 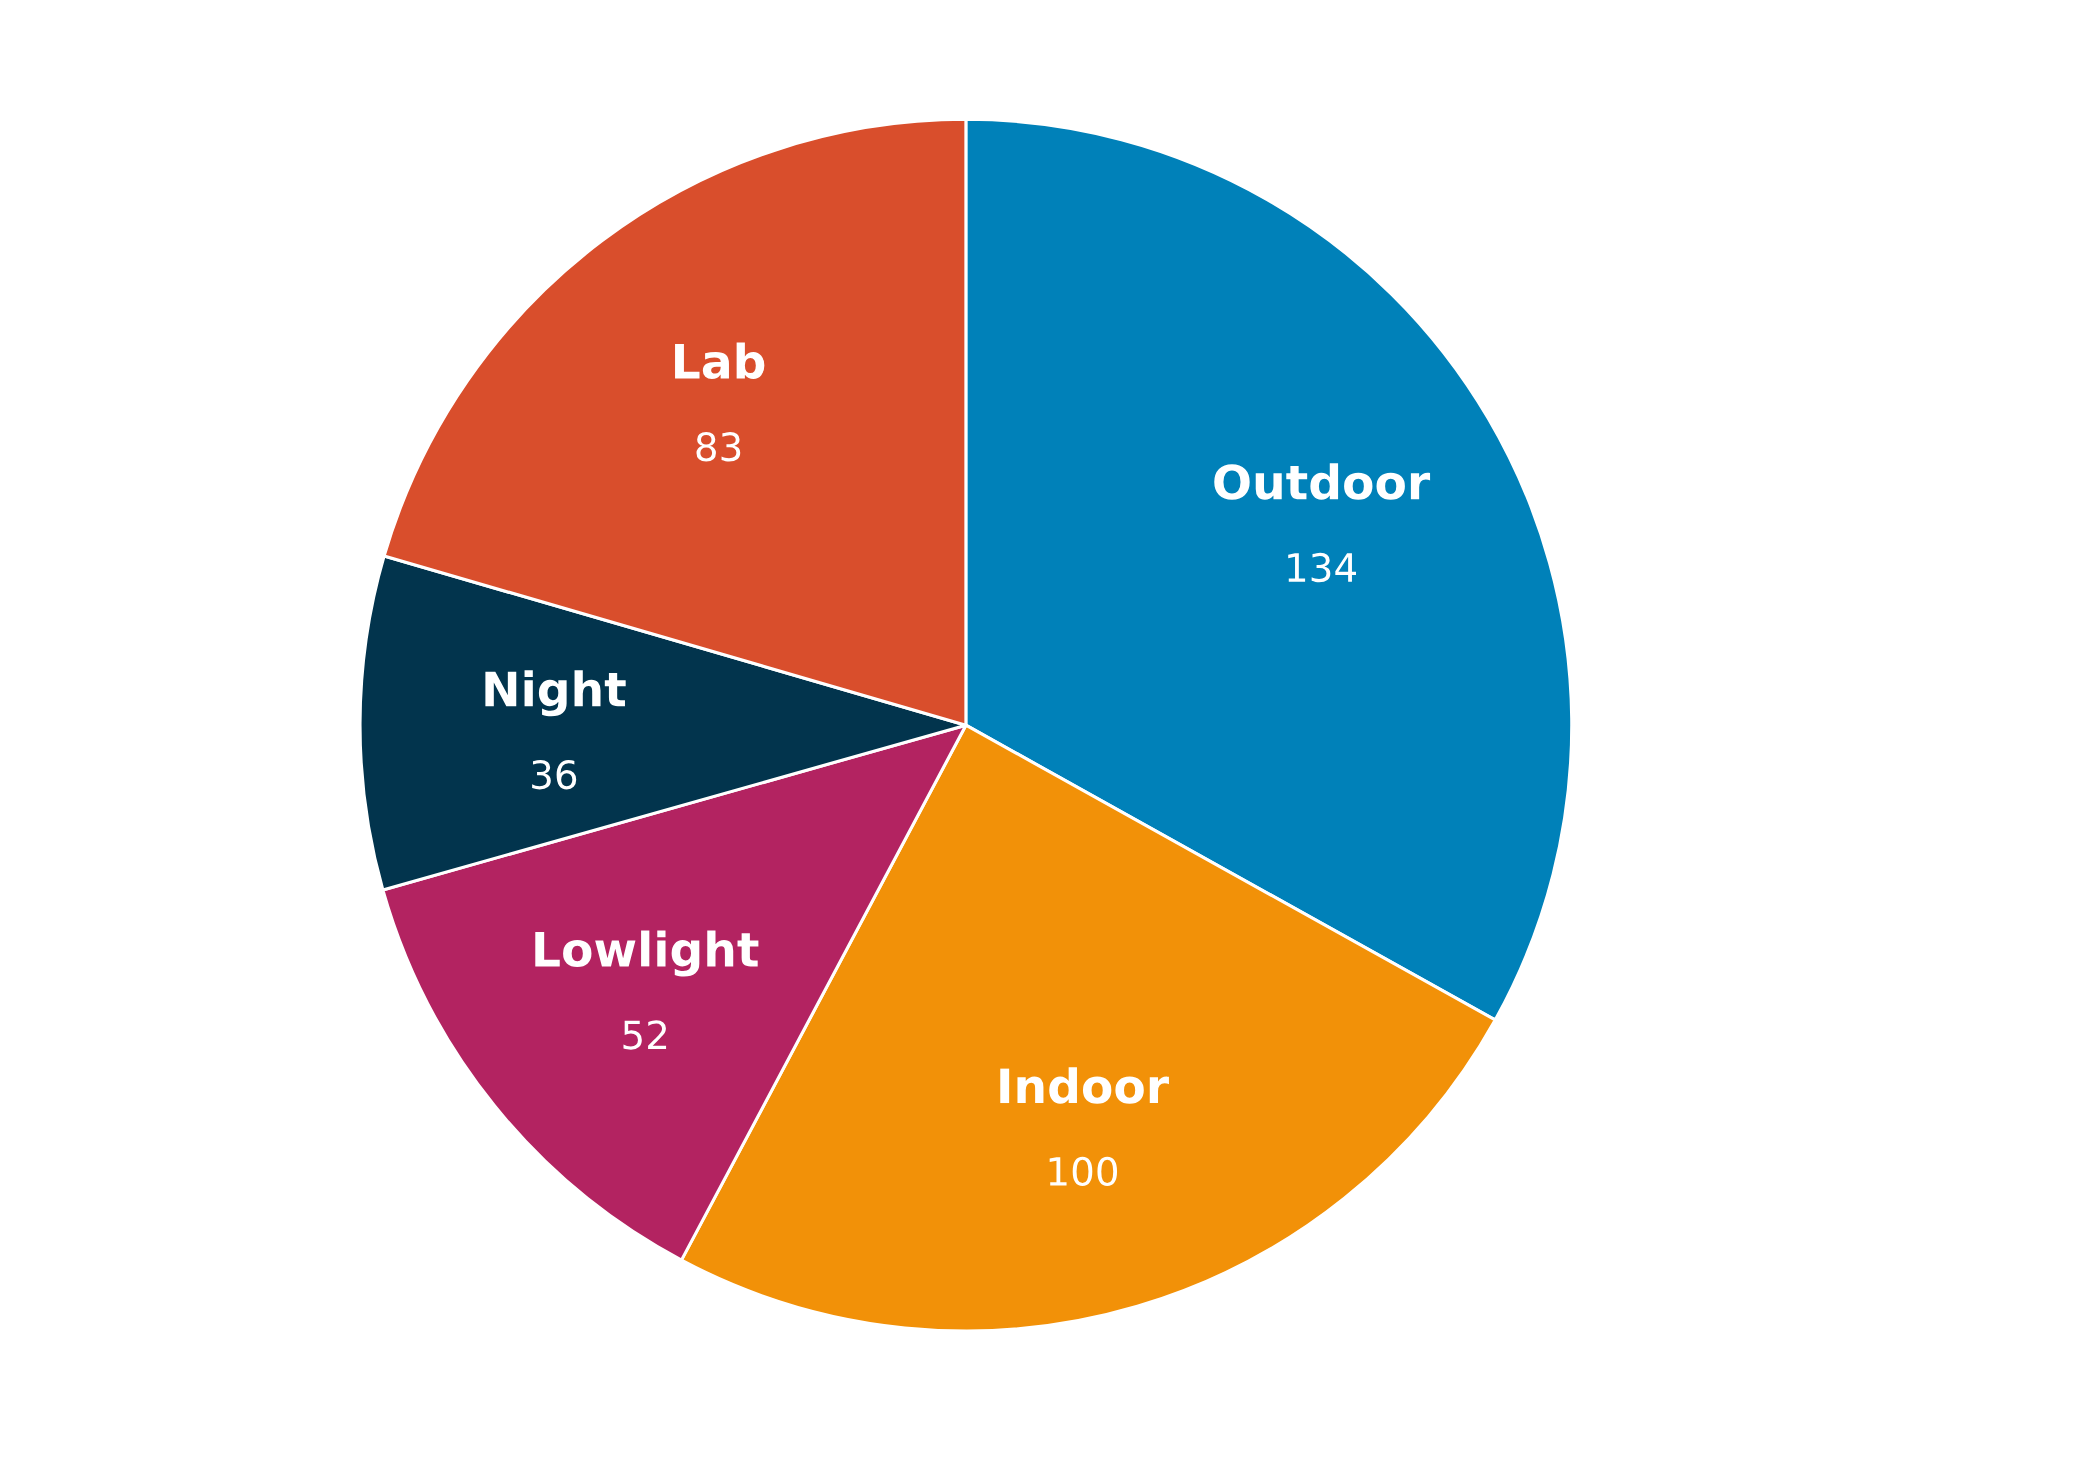 What do you see at coordinates (554, 774) in the screenshot?
I see `data-label: 36` at bounding box center [554, 774].